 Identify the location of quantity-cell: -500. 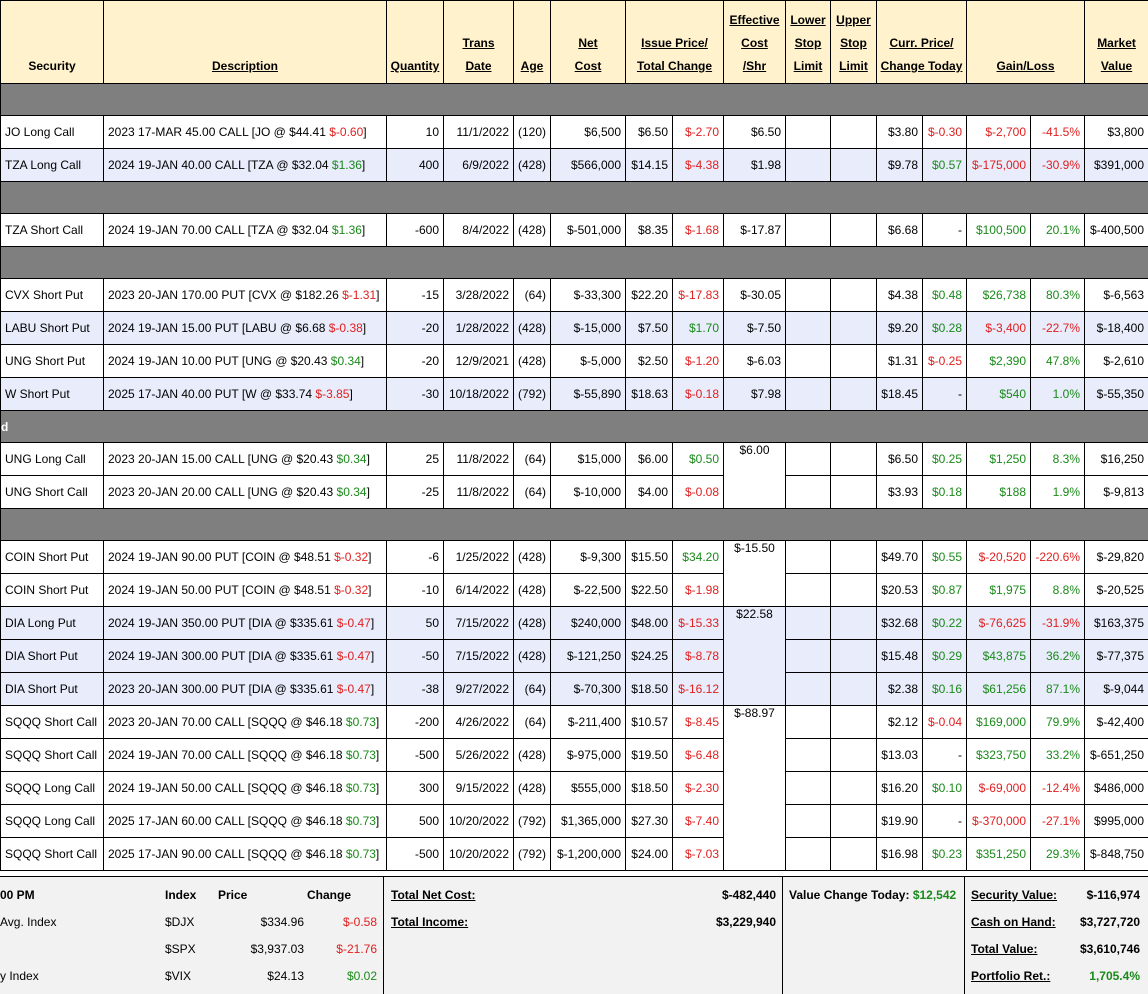
(415, 854).